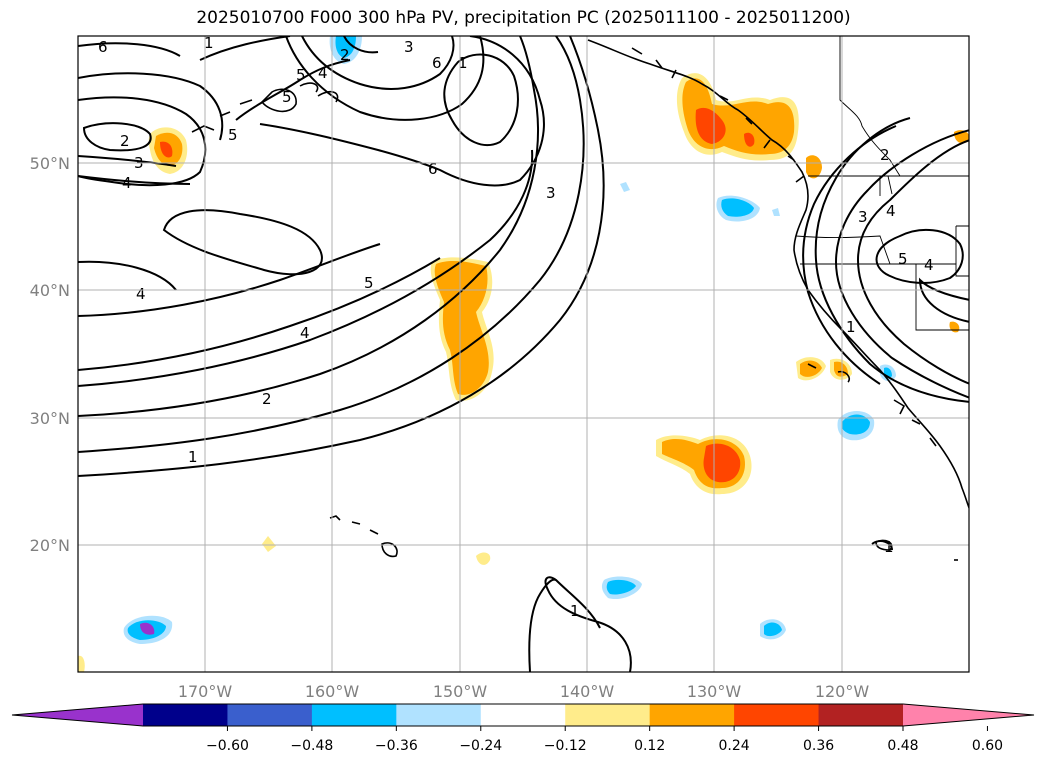 The height and width of the screenshot is (765, 1047). Describe the element at coordinates (77, 715) in the screenshot. I see `colorbar-extend-low` at that location.